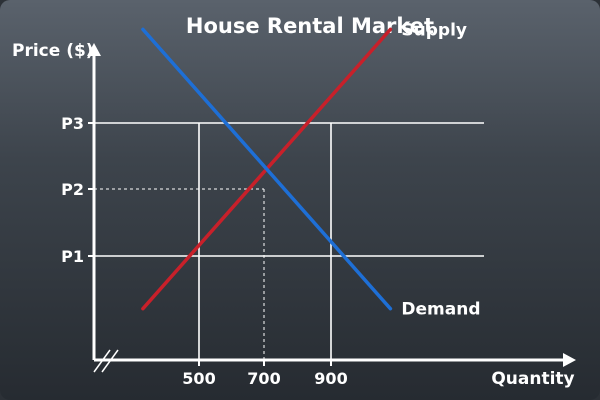  I want to click on x-tick-label-900: 900, so click(330, 378).